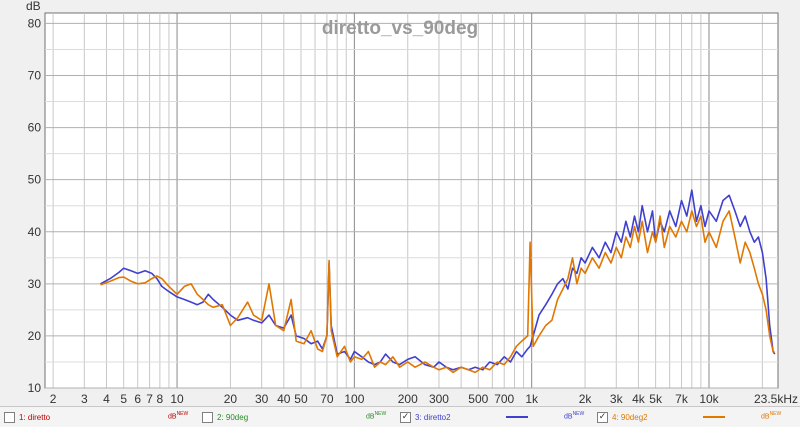 The height and width of the screenshot is (427, 800). Describe the element at coordinates (35, 388) in the screenshot. I see `y-tick-label: 10` at that location.